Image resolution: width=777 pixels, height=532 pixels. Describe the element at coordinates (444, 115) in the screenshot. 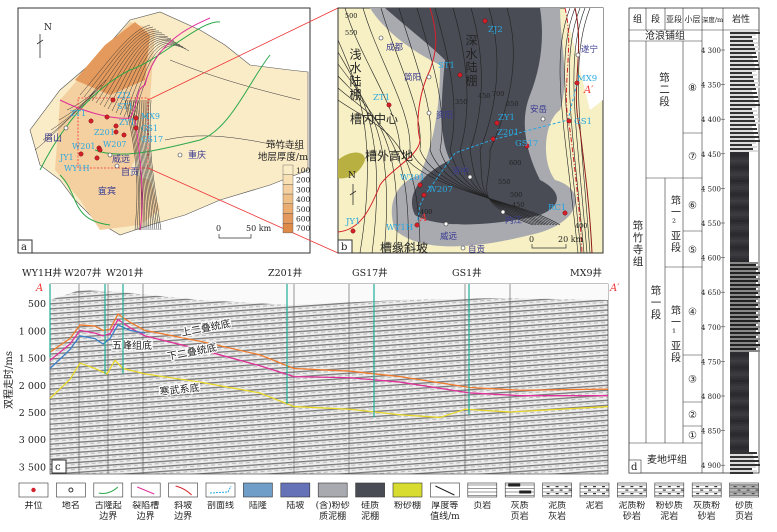

I see `place-label: 资阳` at that location.